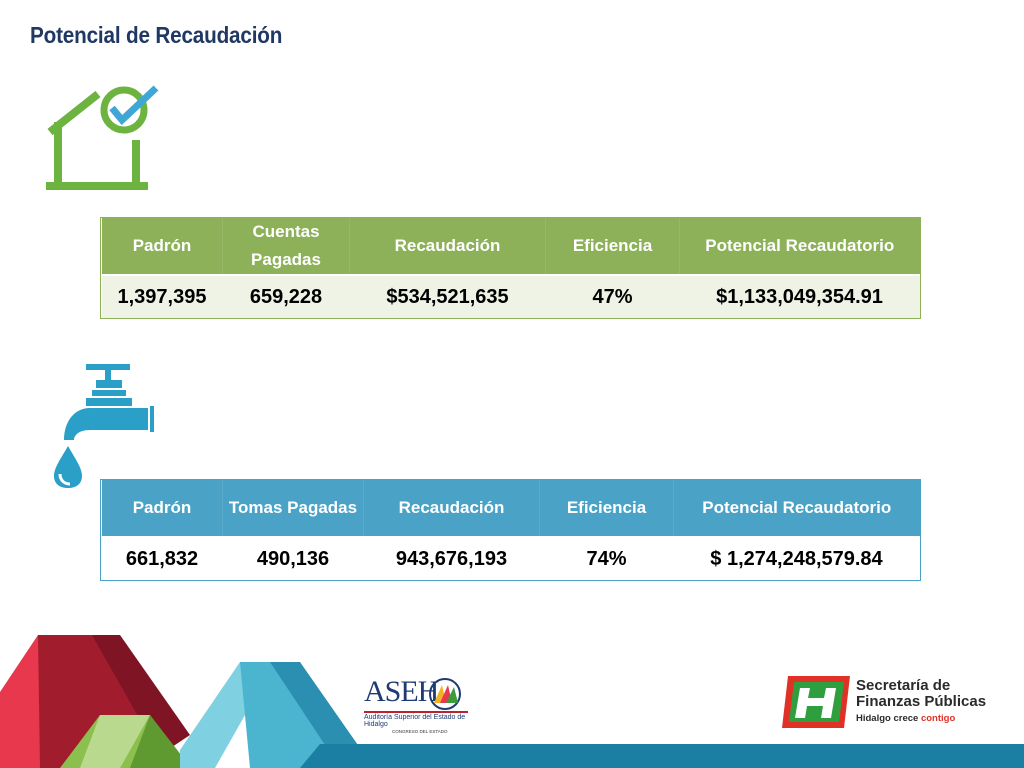 This screenshot has height=768, width=1024. Describe the element at coordinates (938, 718) in the screenshot. I see `sfp-slogan-accent: contigo` at that location.